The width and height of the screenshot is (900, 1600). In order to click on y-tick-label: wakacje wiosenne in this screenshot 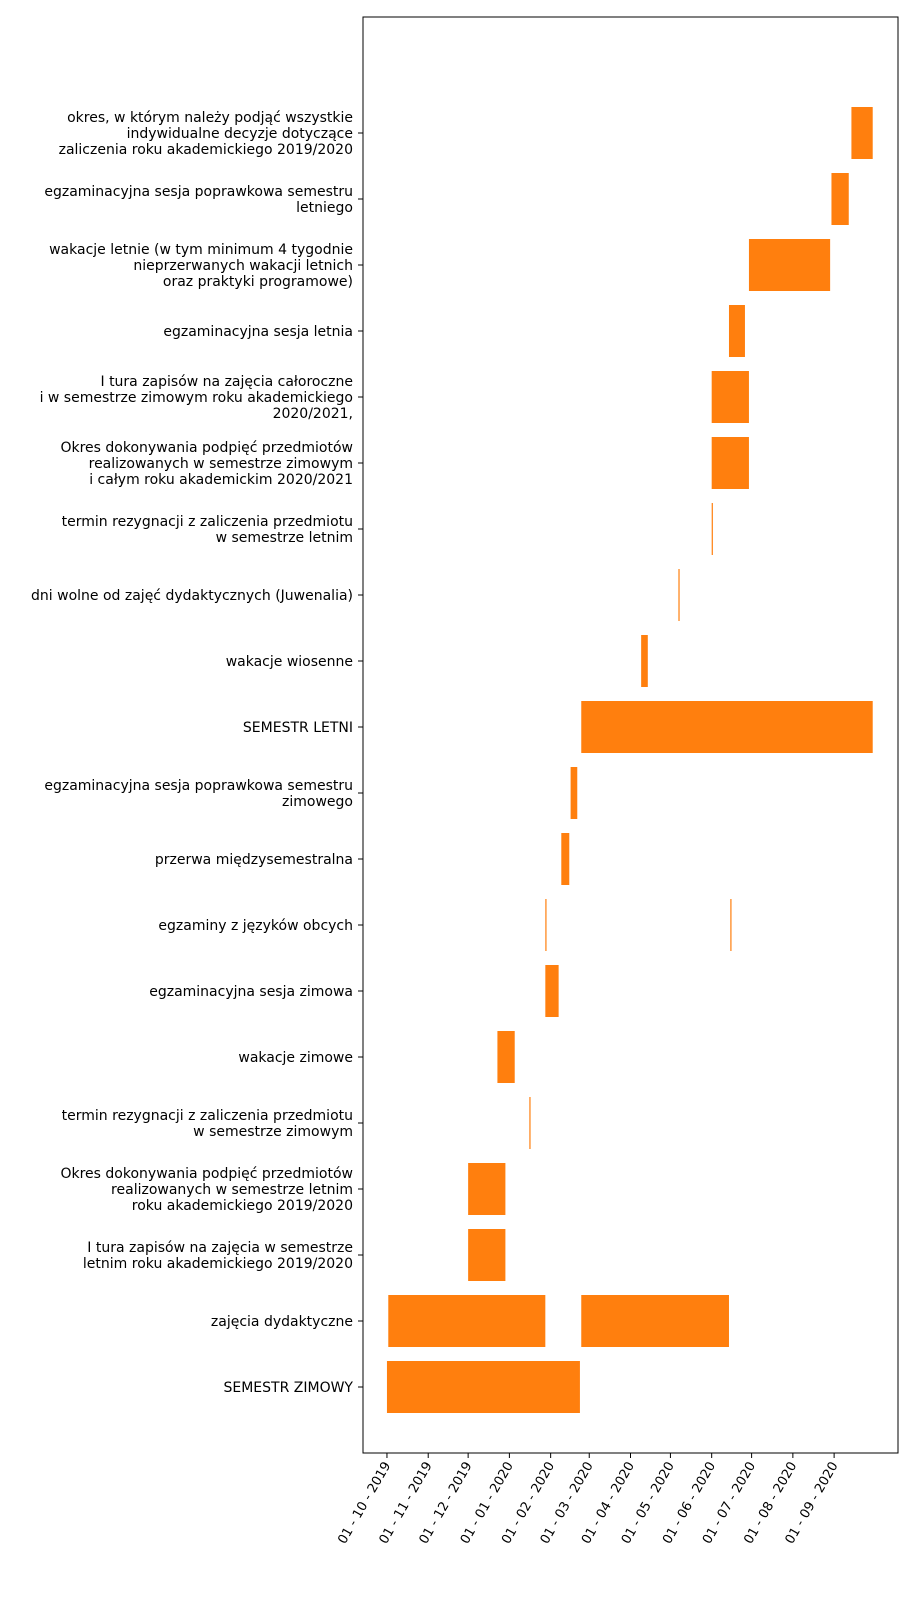, I will do `click(289, 662)`.